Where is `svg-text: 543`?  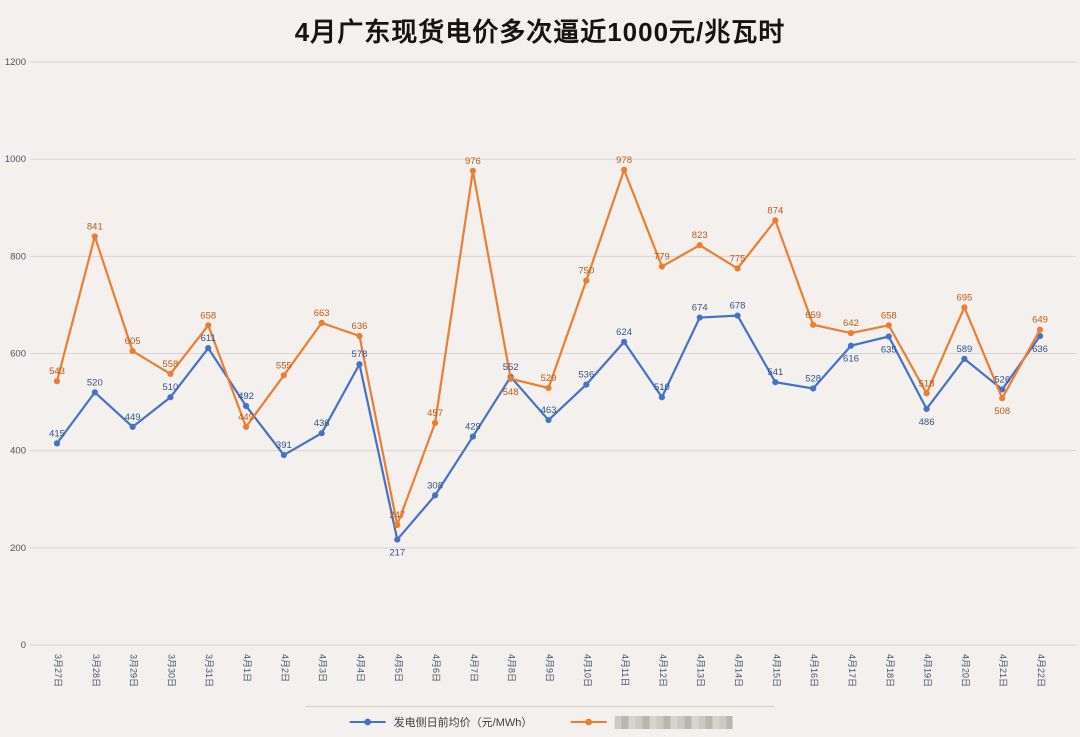 svg-text: 543 is located at coordinates (57, 371).